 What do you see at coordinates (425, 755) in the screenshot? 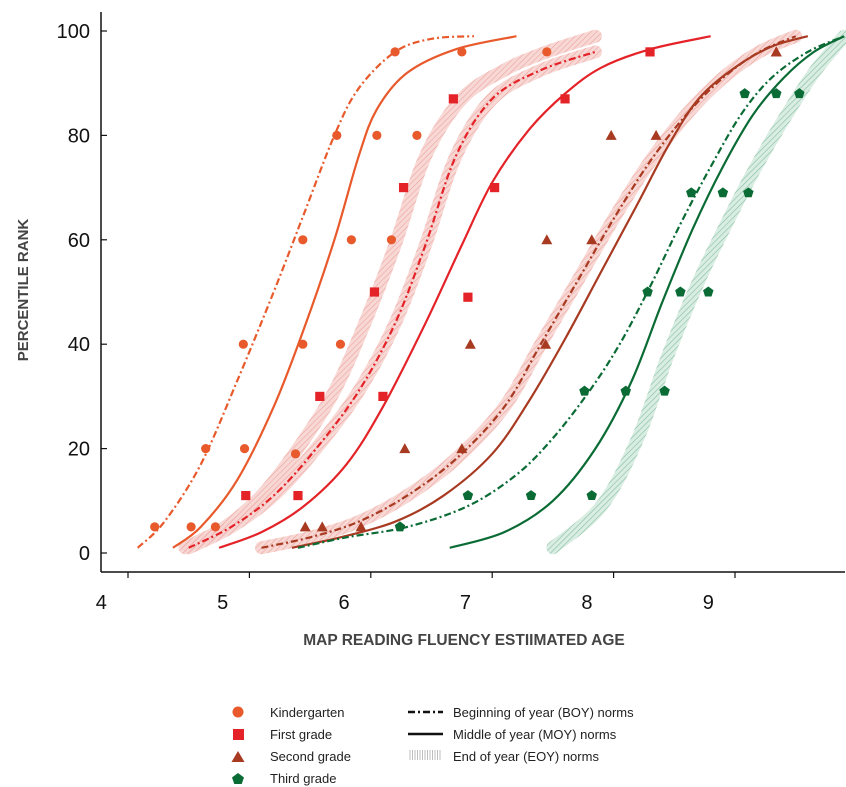
I see `hatch-lines-icon` at bounding box center [425, 755].